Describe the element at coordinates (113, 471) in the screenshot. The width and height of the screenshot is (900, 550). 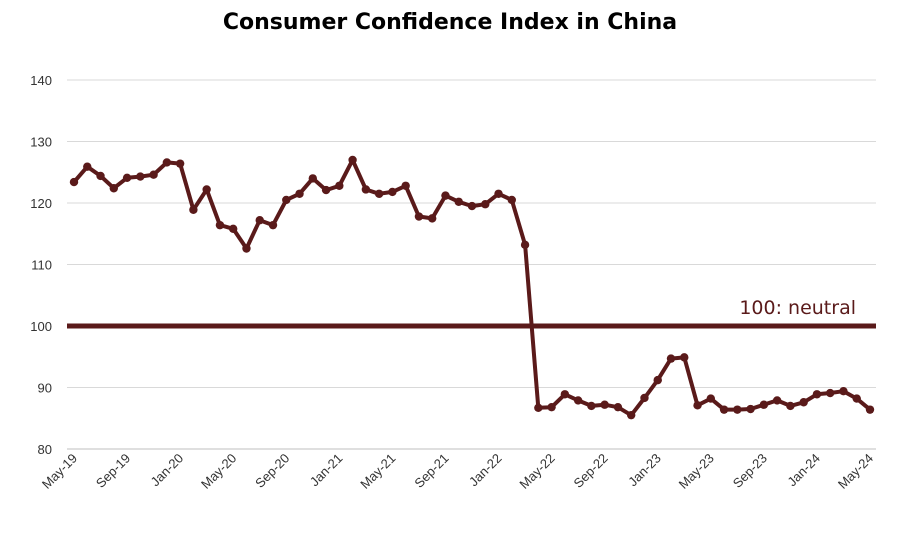
I see `x-tick-label: Sep-19` at that location.